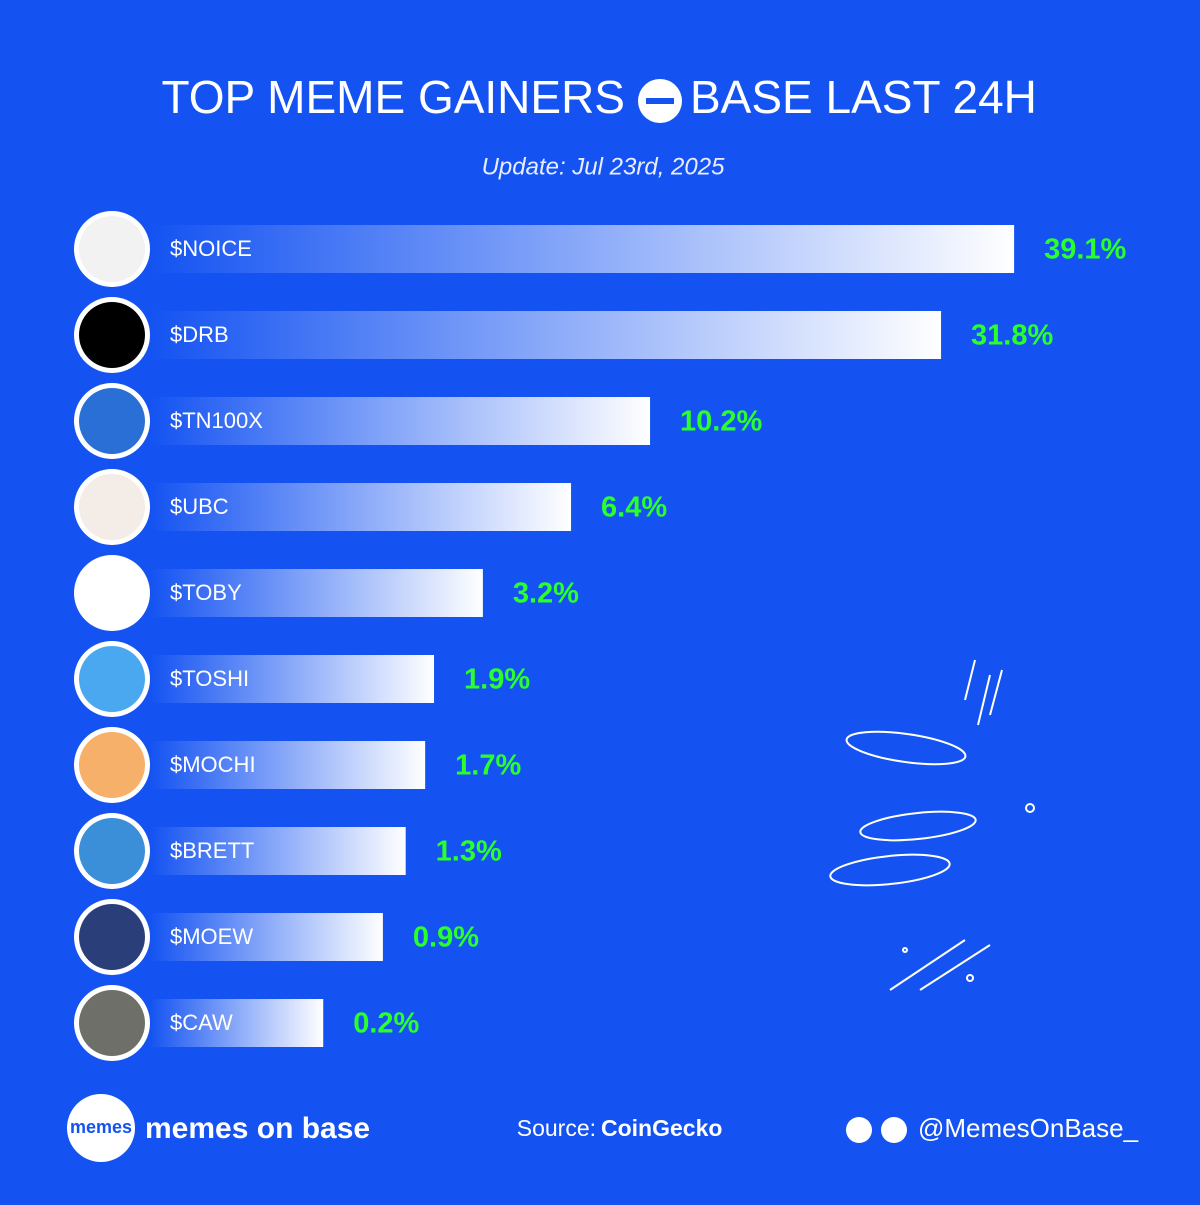 This screenshot has width=1200, height=1205. I want to click on base-logo, so click(660, 101).